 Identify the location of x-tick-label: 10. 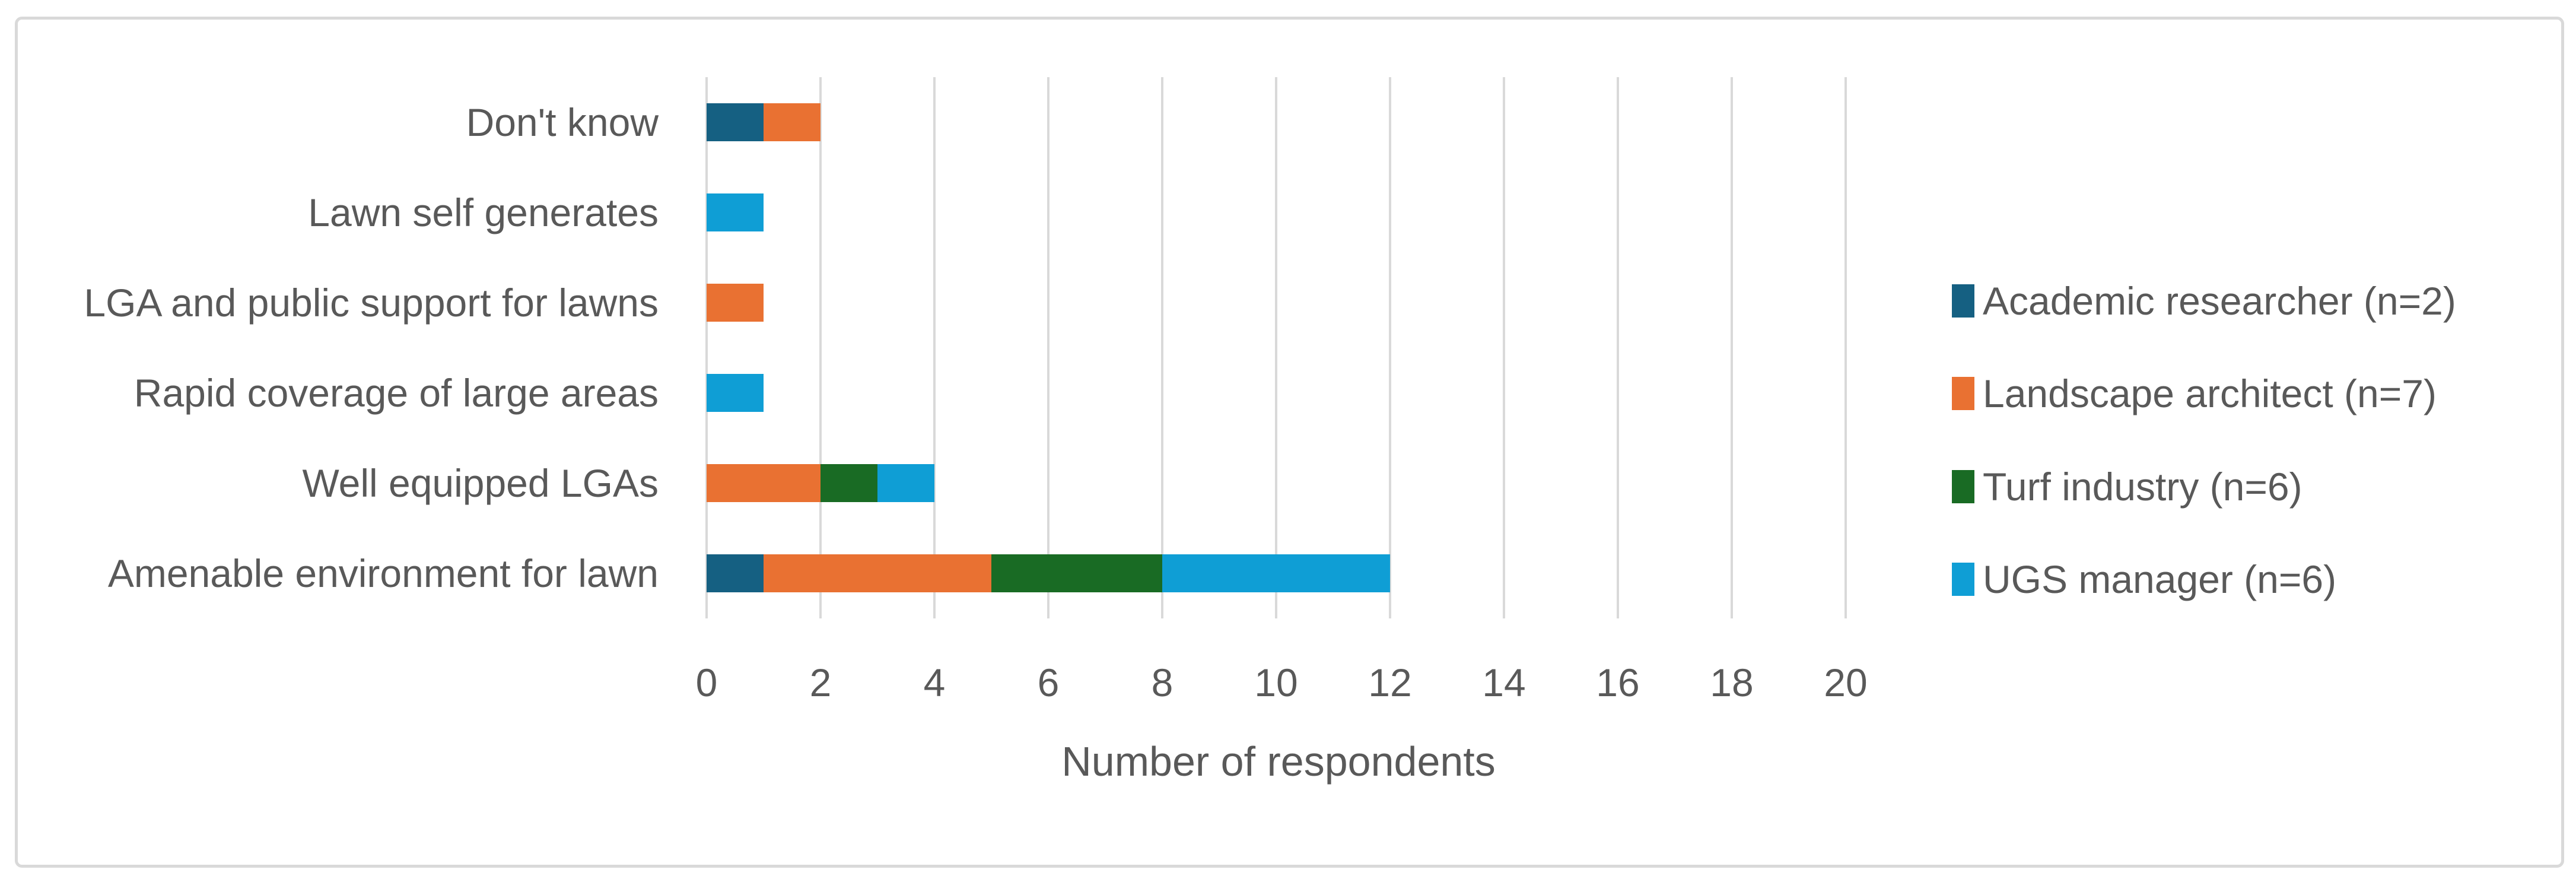
(1276, 682).